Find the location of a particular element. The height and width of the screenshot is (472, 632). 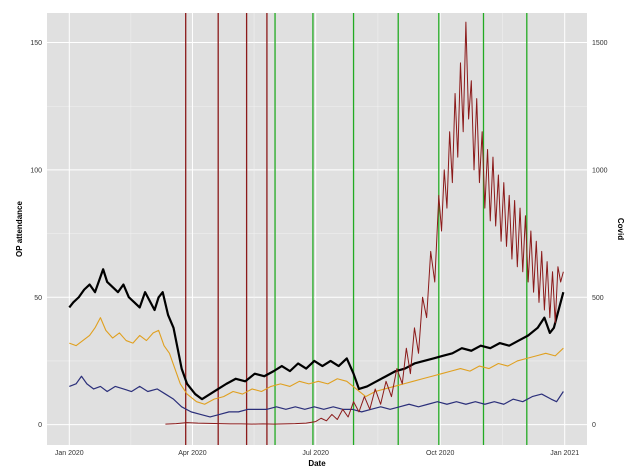

y2-tick-label: 500 is located at coordinates (598, 298).